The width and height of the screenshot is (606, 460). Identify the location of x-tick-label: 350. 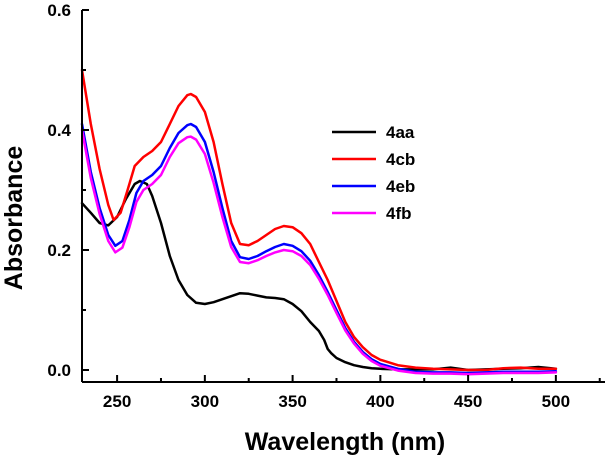
(292, 401).